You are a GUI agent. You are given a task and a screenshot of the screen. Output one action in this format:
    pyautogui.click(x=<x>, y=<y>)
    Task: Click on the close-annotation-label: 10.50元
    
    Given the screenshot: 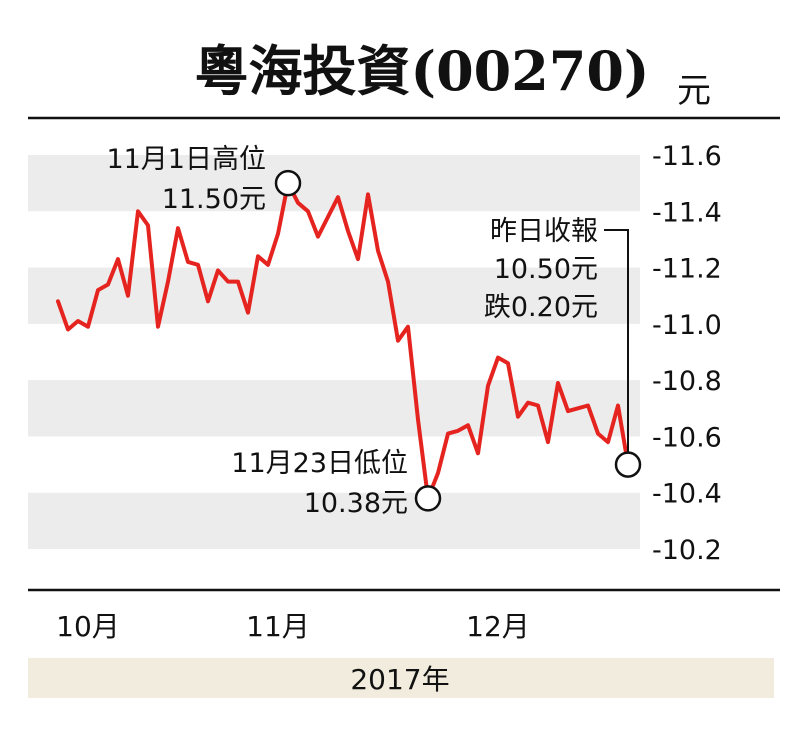 What is the action you would take?
    pyautogui.click(x=546, y=269)
    